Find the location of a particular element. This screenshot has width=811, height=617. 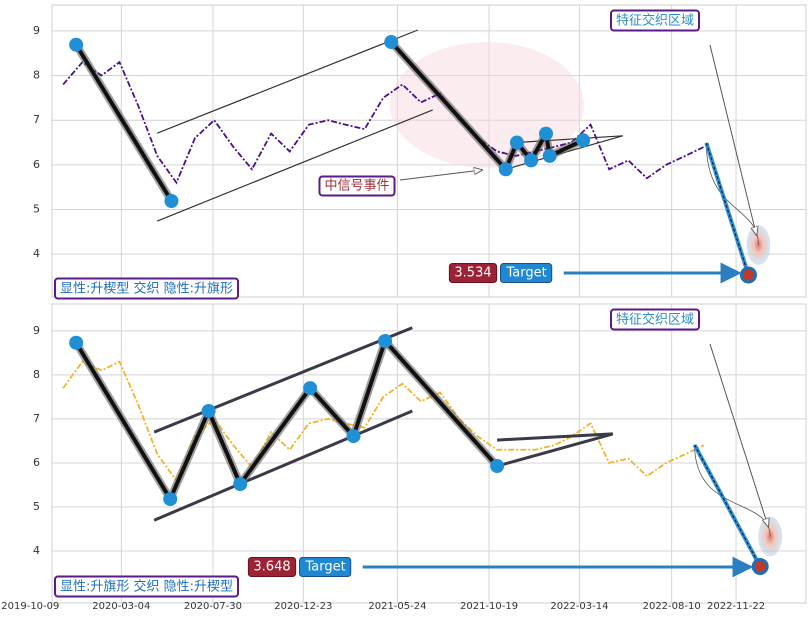

x-tick-label: 2021-05-24 is located at coordinates (397, 606).